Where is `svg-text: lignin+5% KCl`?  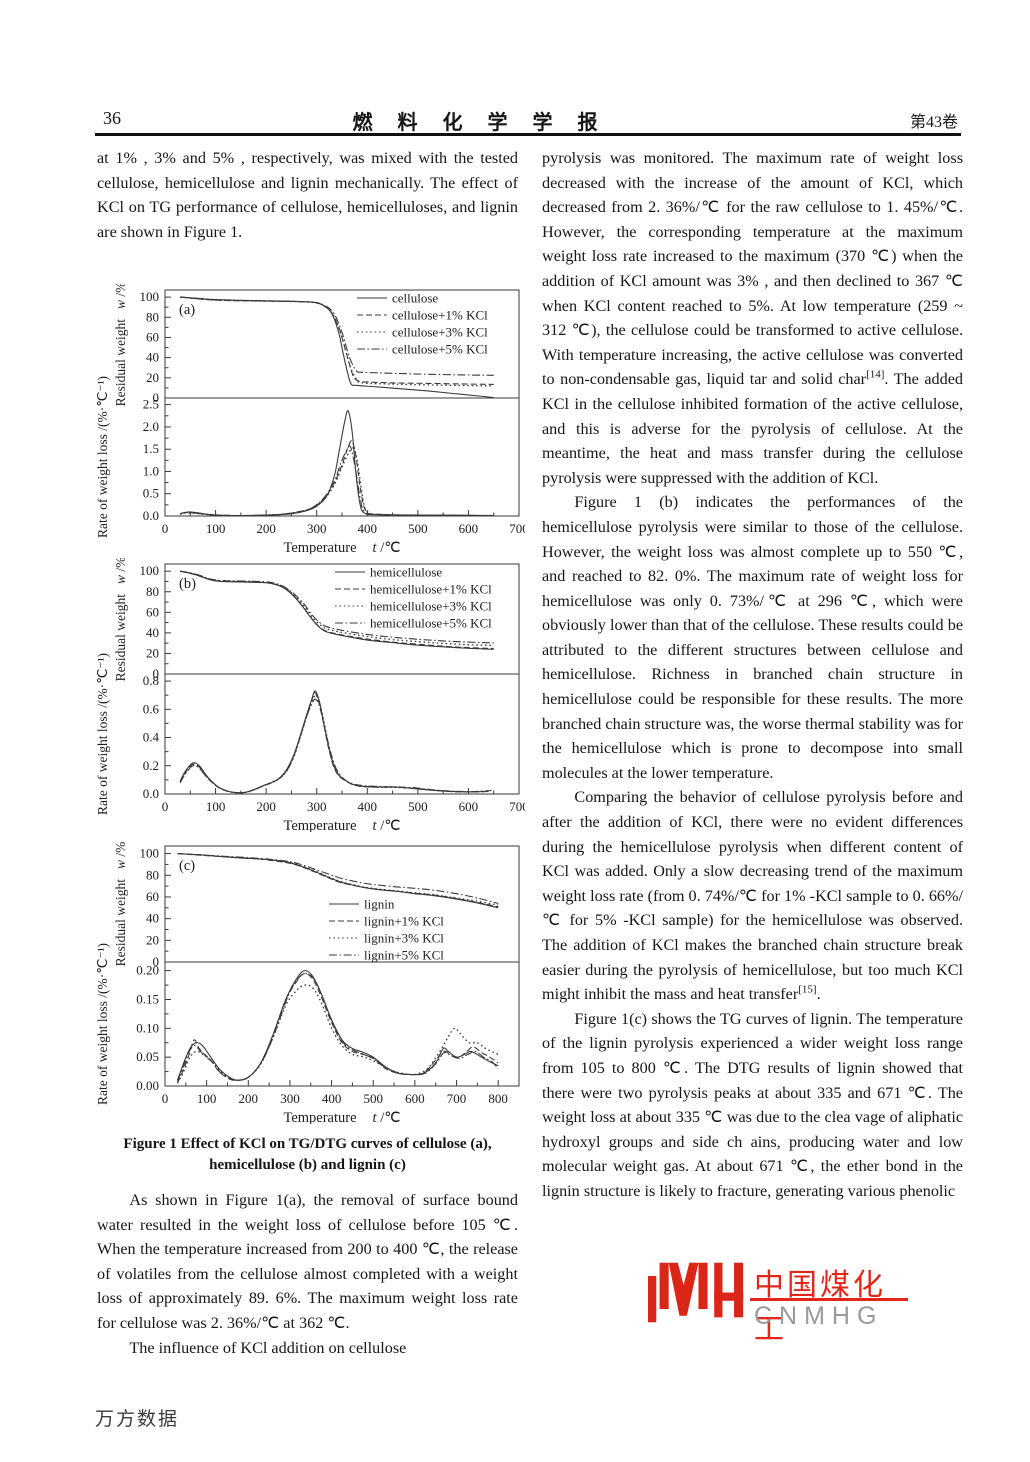
svg-text: lignin+5% KCl is located at coordinates (404, 955).